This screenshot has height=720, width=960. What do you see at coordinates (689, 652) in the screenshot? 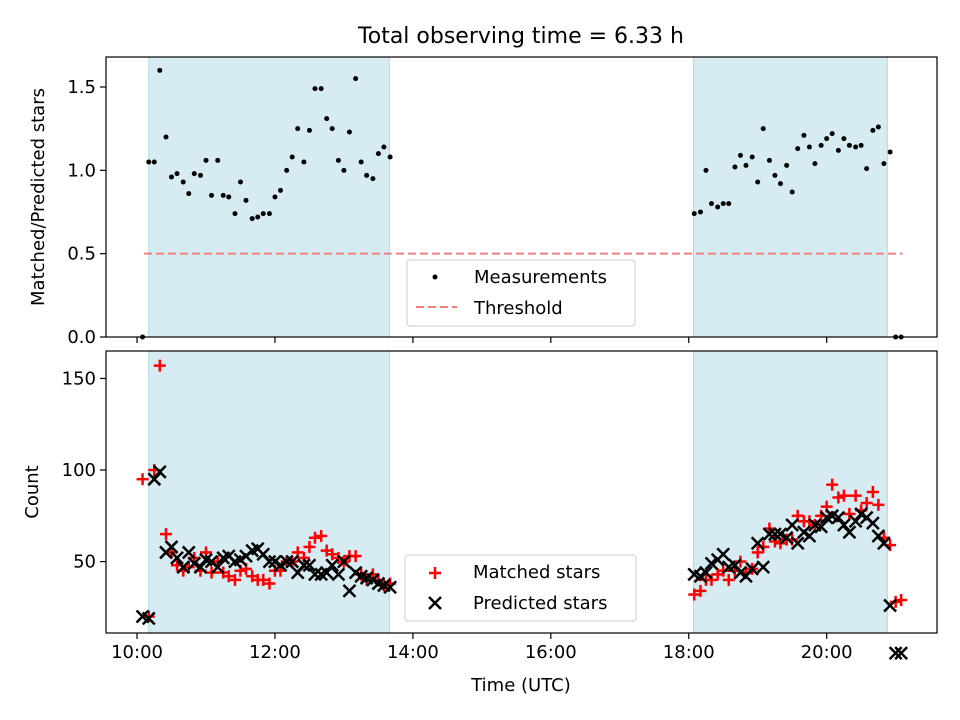
I see `x-tick-label: 18:00` at bounding box center [689, 652].